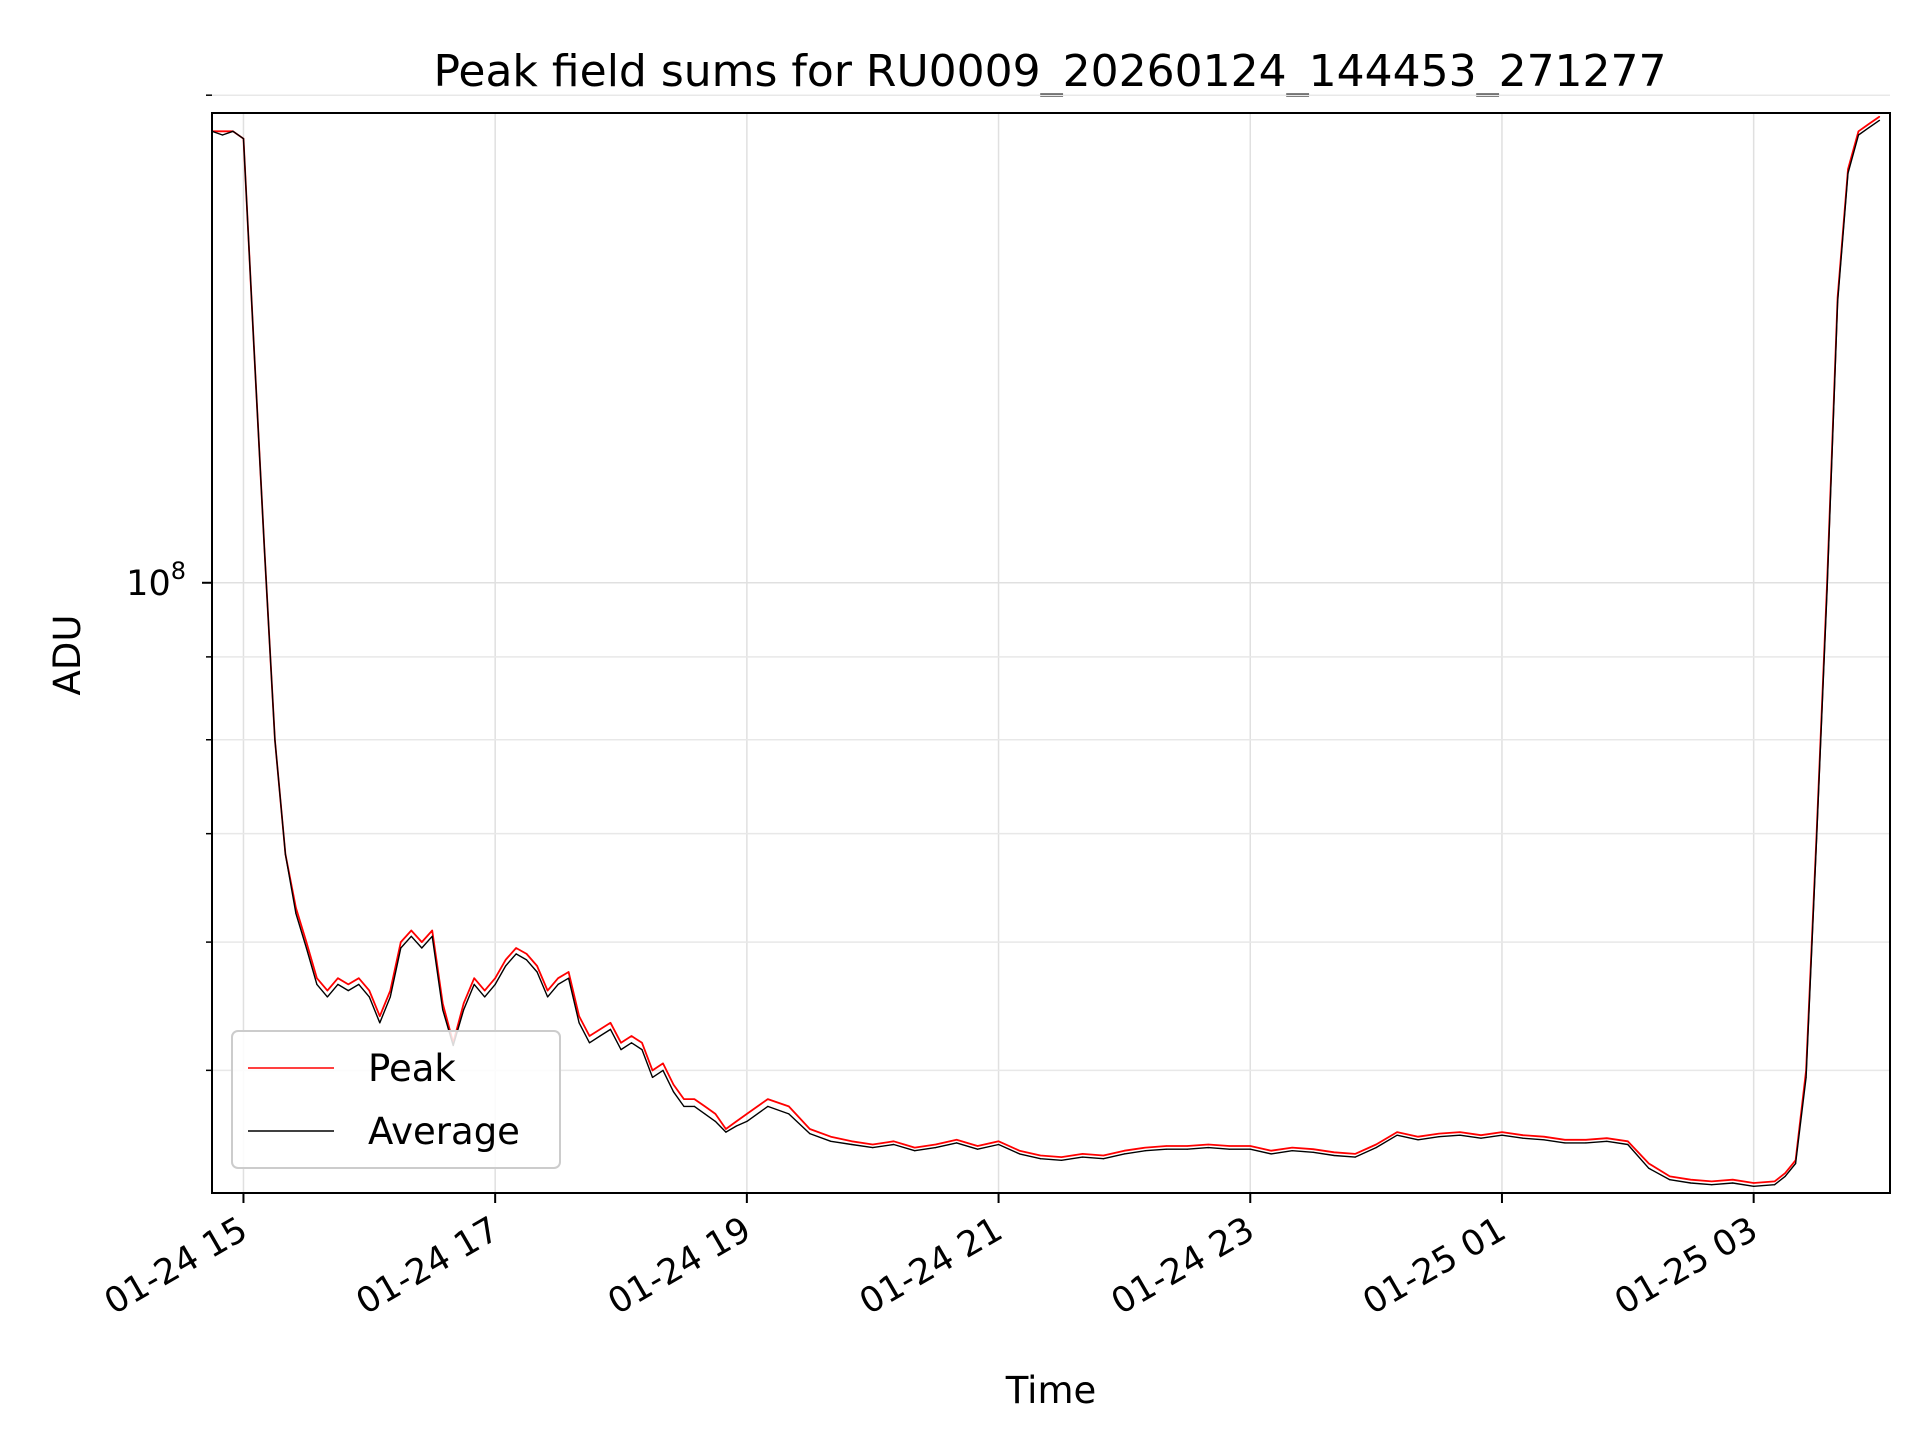 The image size is (1920, 1440). I want to click on x-axis-label: Time, so click(1051, 1390).